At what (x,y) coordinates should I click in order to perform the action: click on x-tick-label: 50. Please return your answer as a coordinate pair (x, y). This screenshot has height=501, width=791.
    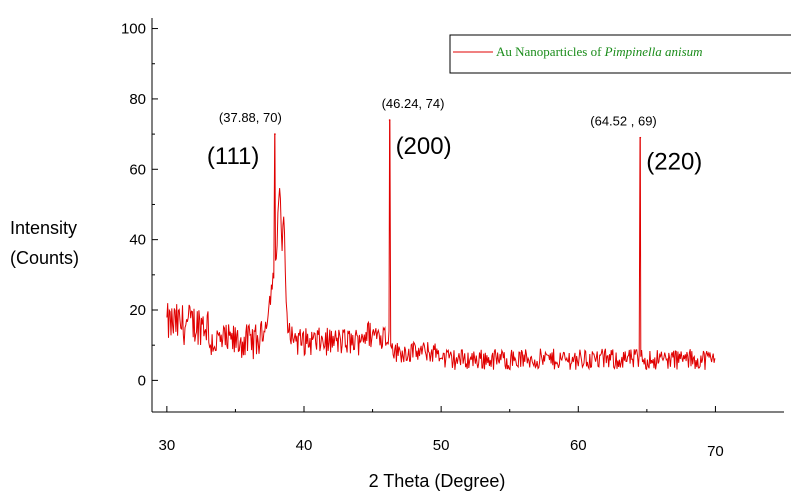
    Looking at the image, I should click on (441, 445).